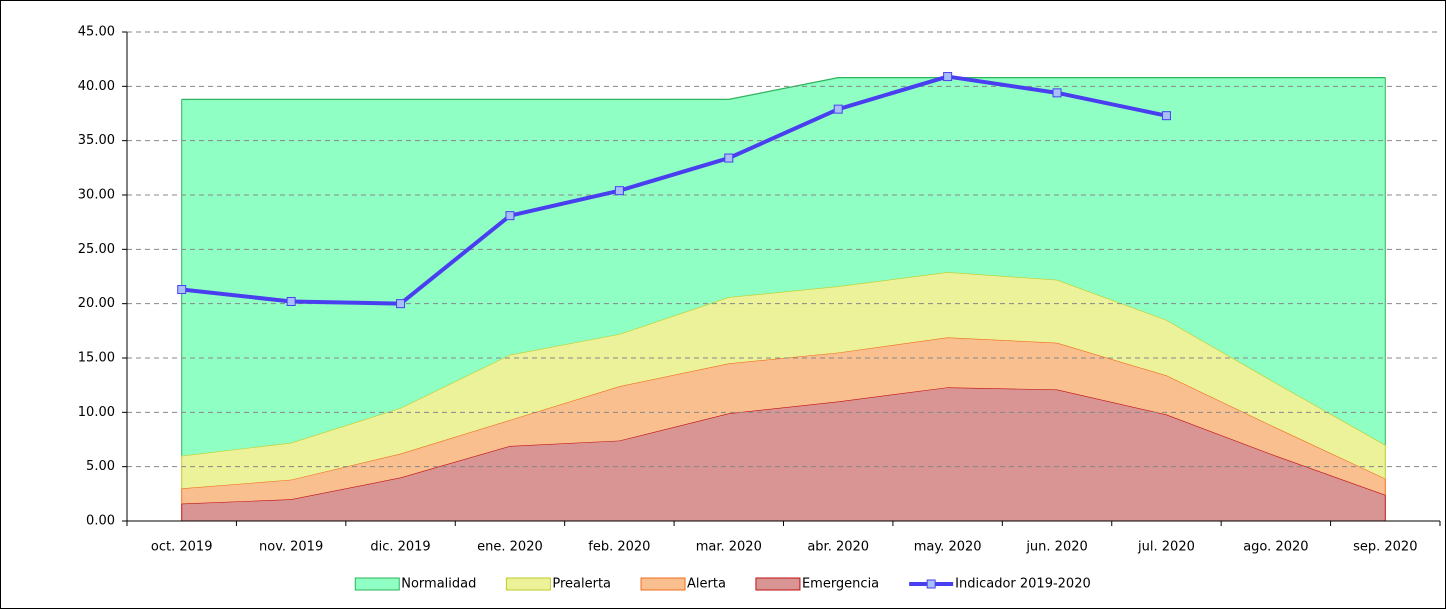 The width and height of the screenshot is (1446, 609). What do you see at coordinates (291, 547) in the screenshot?
I see `x-tick-label: nov. 2019` at bounding box center [291, 547].